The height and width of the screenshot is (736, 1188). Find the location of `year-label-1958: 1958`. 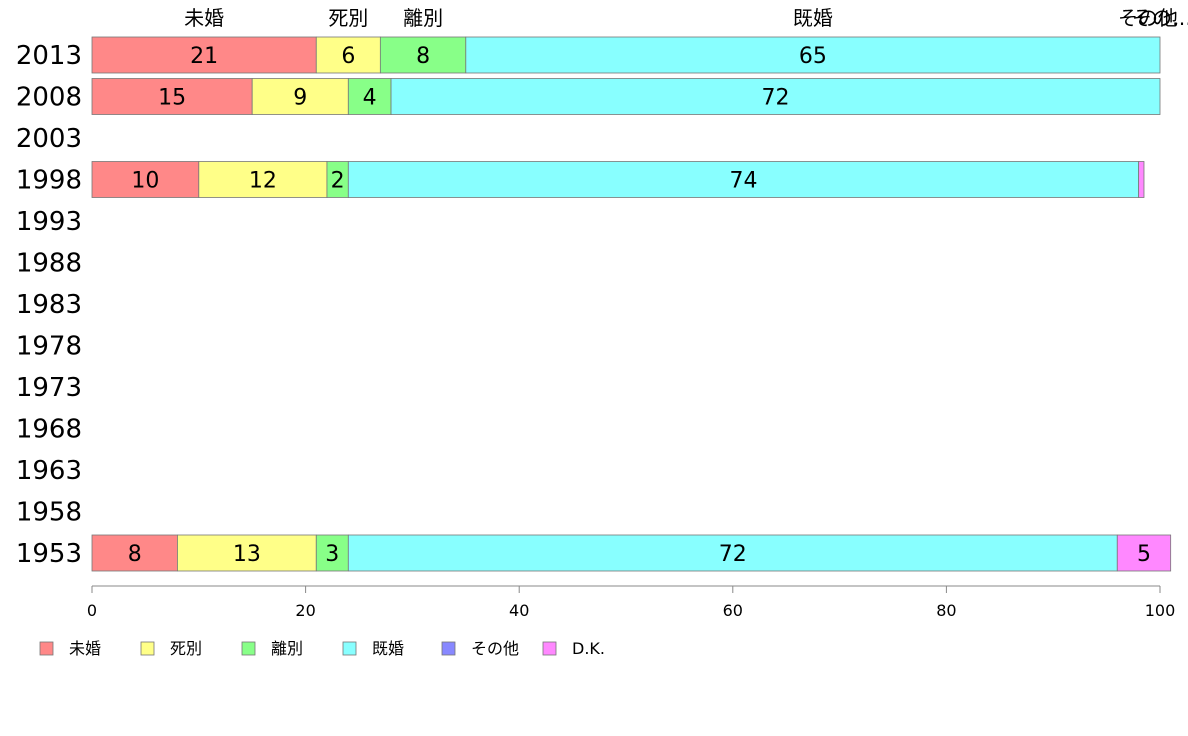

year-label-1958: 1958 is located at coordinates (49, 513).